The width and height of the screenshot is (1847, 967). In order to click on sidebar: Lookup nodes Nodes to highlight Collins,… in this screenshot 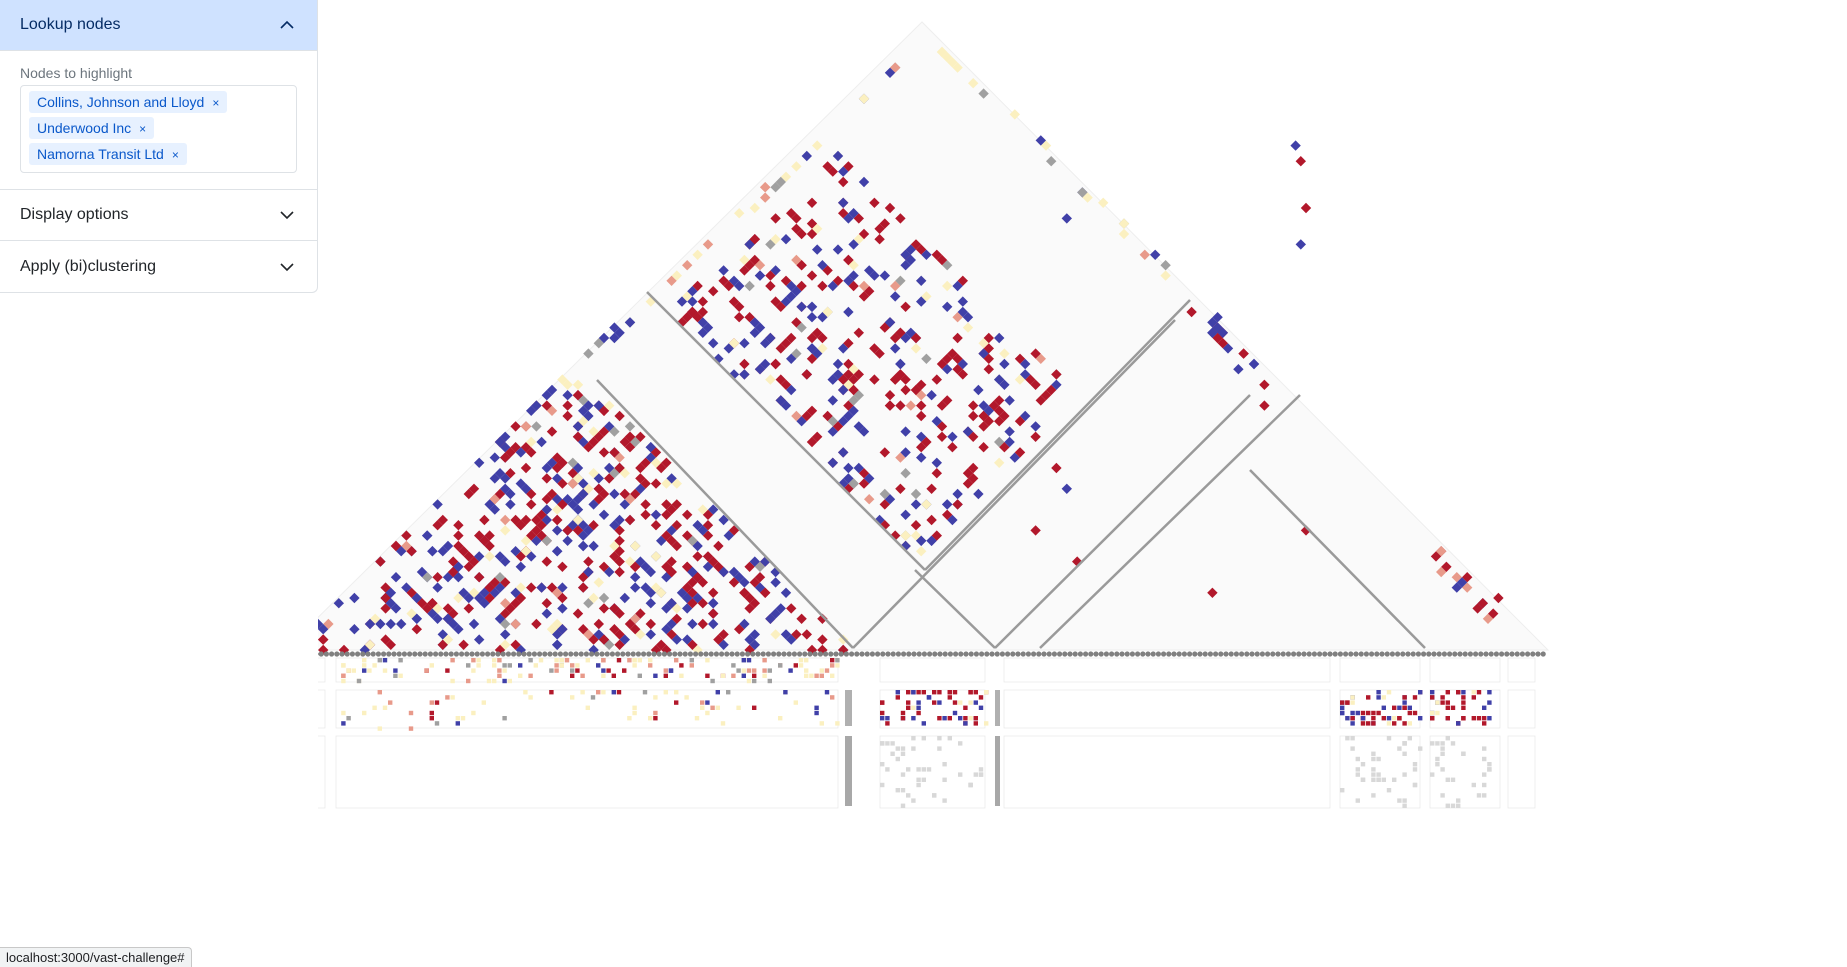, I will do `click(159, 146)`.